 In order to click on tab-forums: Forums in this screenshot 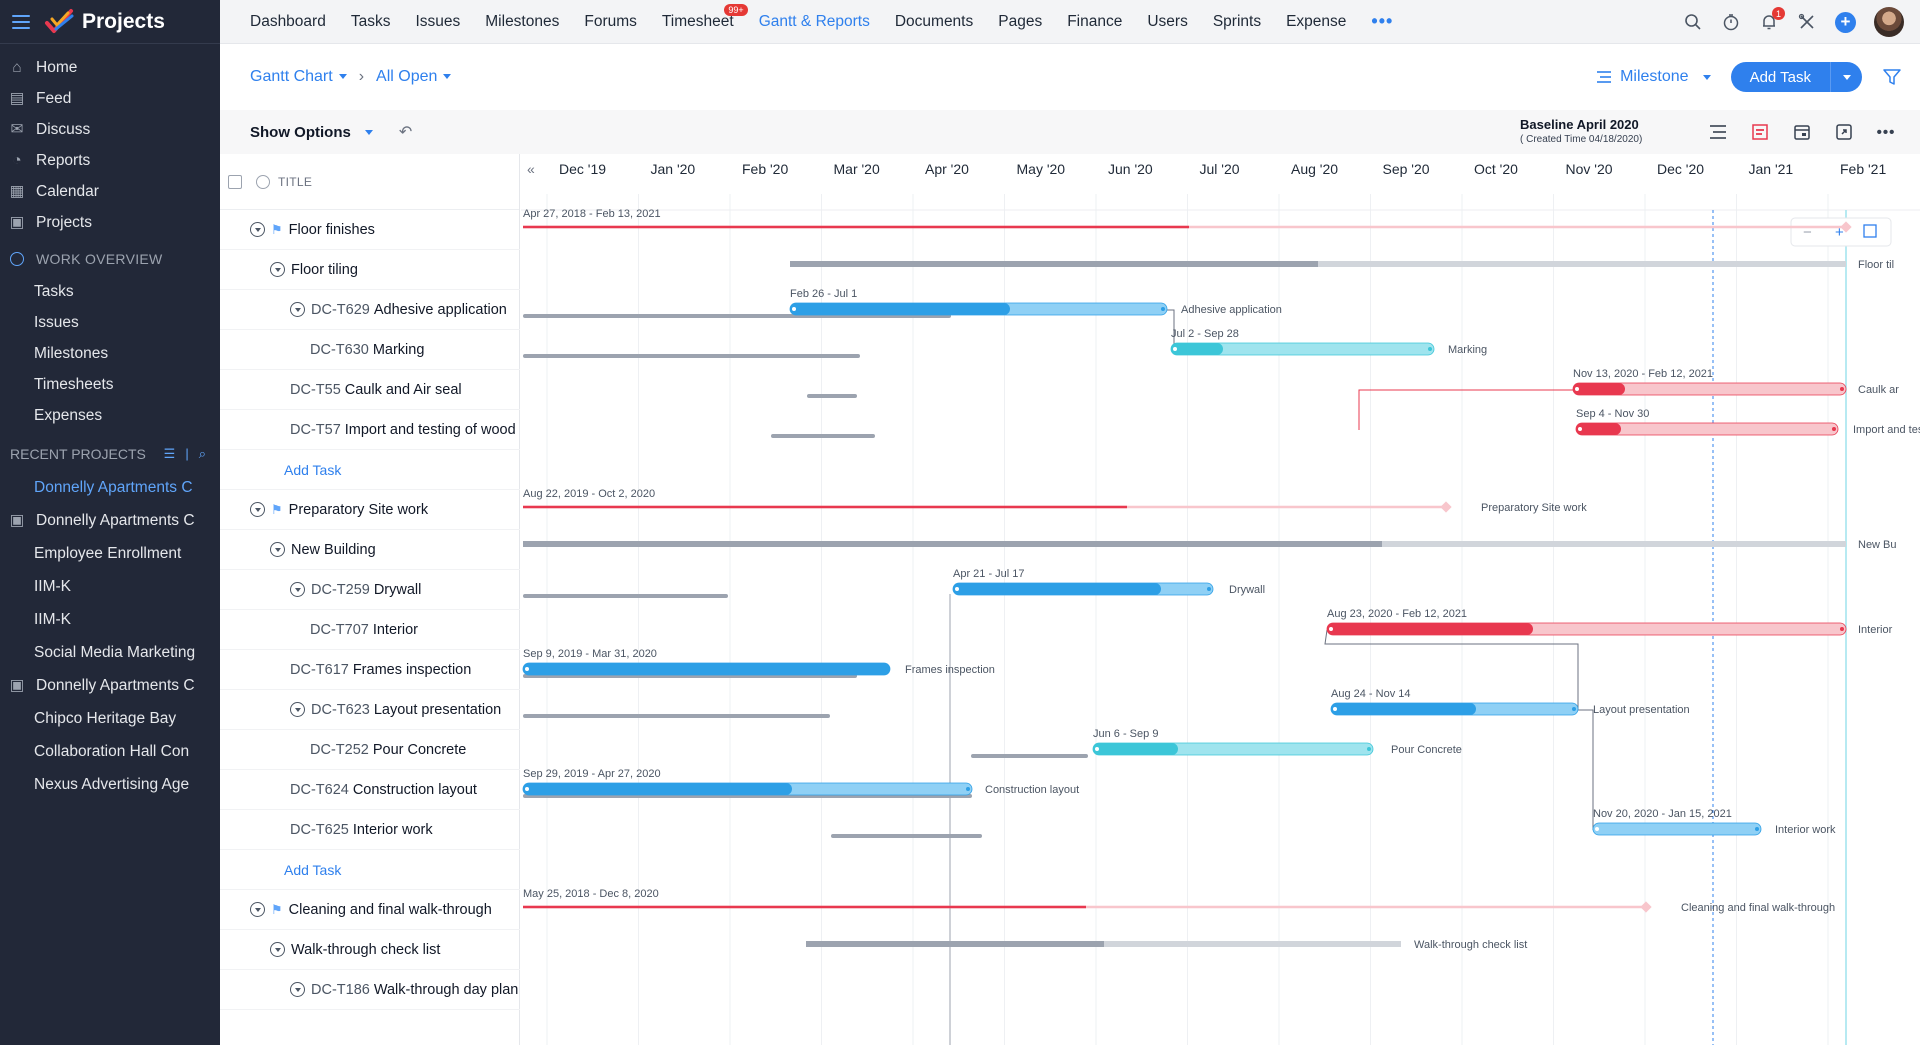, I will do `click(610, 22)`.